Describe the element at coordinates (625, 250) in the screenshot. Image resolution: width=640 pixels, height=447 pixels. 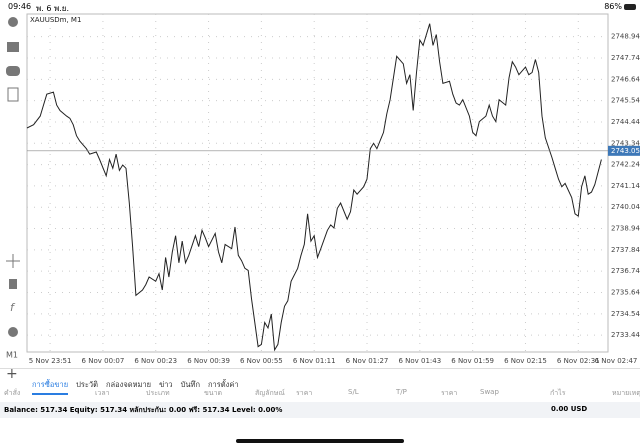
I see `y-tick-label: 2737.840` at that location.